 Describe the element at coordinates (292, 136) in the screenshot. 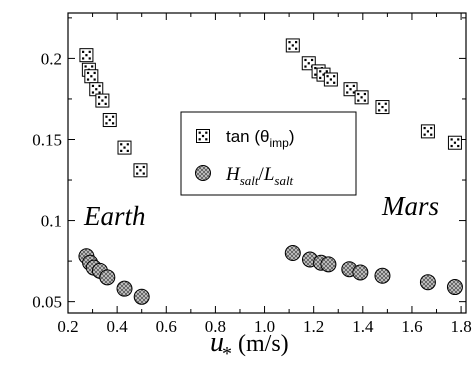

I see `legend-tan-end: )` at that location.